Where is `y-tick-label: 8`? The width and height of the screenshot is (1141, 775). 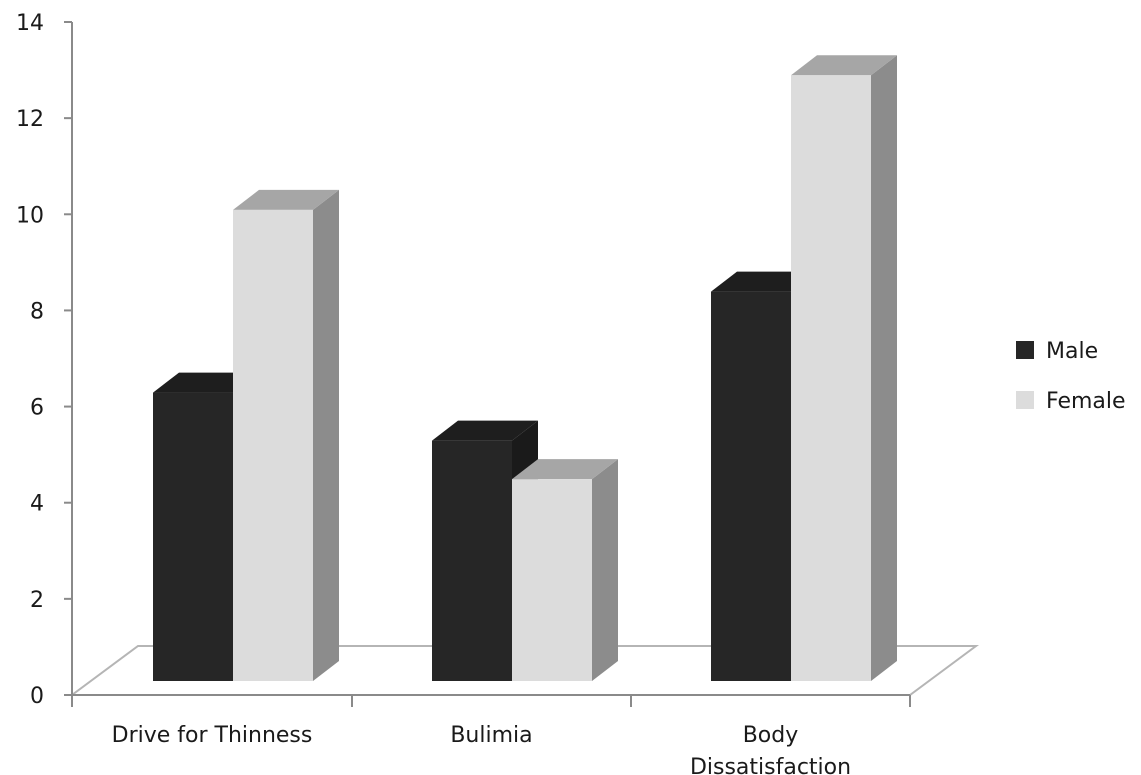
y-tick-label: 8 is located at coordinates (37, 311).